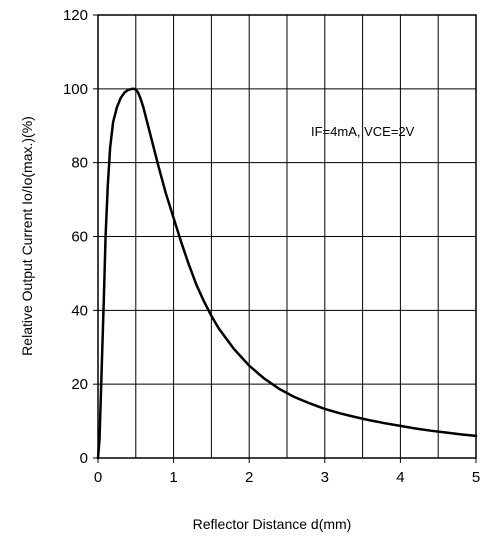  Describe the element at coordinates (27, 236) in the screenshot. I see `y-axis-label: Relative Output Current Io/Io(max.)(%)` at that location.